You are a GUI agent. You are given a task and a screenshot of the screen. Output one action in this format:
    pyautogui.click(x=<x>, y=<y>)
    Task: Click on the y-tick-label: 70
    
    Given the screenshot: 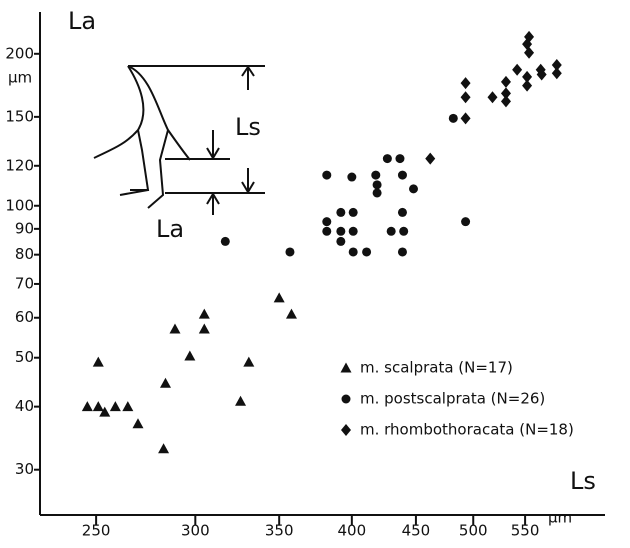 What is the action you would take?
    pyautogui.click(x=24, y=283)
    